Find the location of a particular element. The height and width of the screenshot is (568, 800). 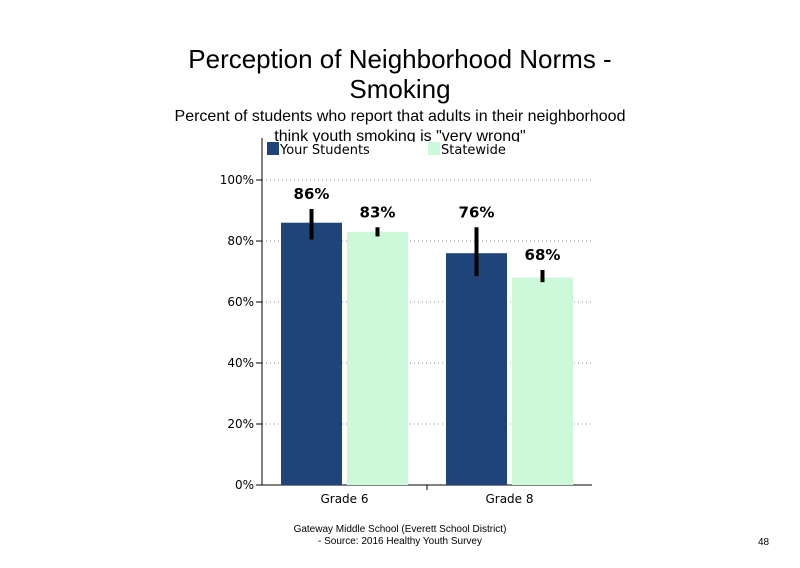

page-number: 48 is located at coordinates (764, 542).